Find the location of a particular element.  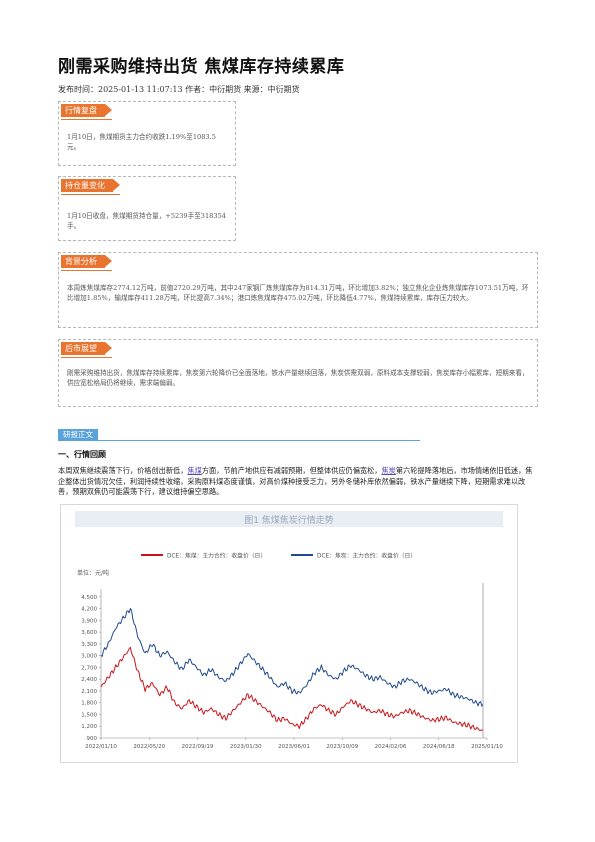

body-tag: 研报正文 is located at coordinates (78, 434).